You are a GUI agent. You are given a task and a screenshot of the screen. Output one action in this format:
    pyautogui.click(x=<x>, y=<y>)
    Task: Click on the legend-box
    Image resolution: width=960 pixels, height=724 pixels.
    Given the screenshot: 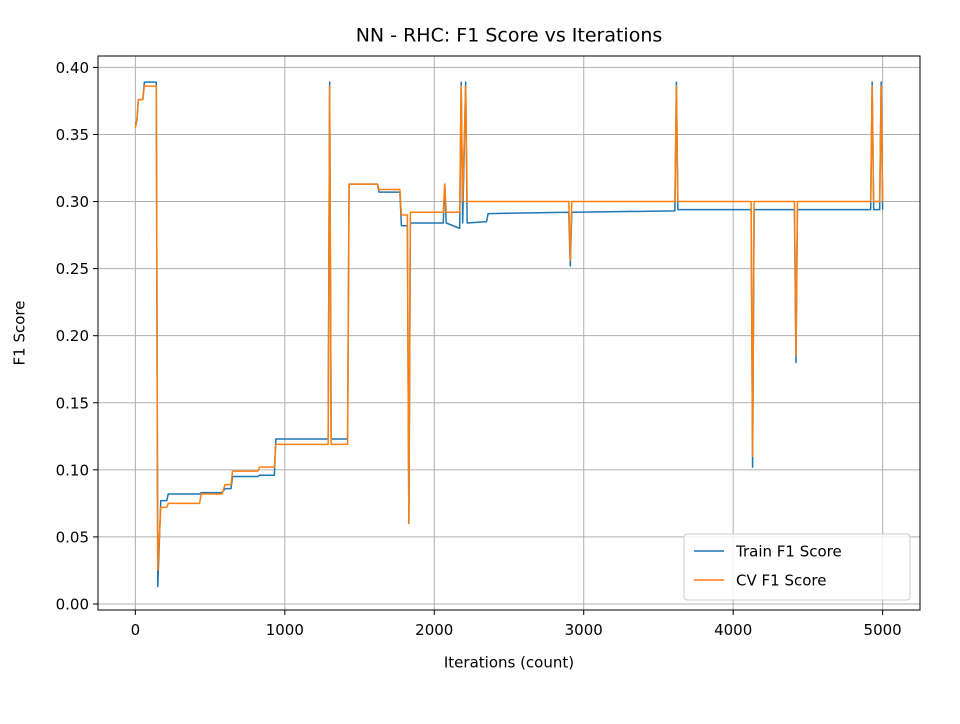 What is the action you would take?
    pyautogui.click(x=797, y=567)
    